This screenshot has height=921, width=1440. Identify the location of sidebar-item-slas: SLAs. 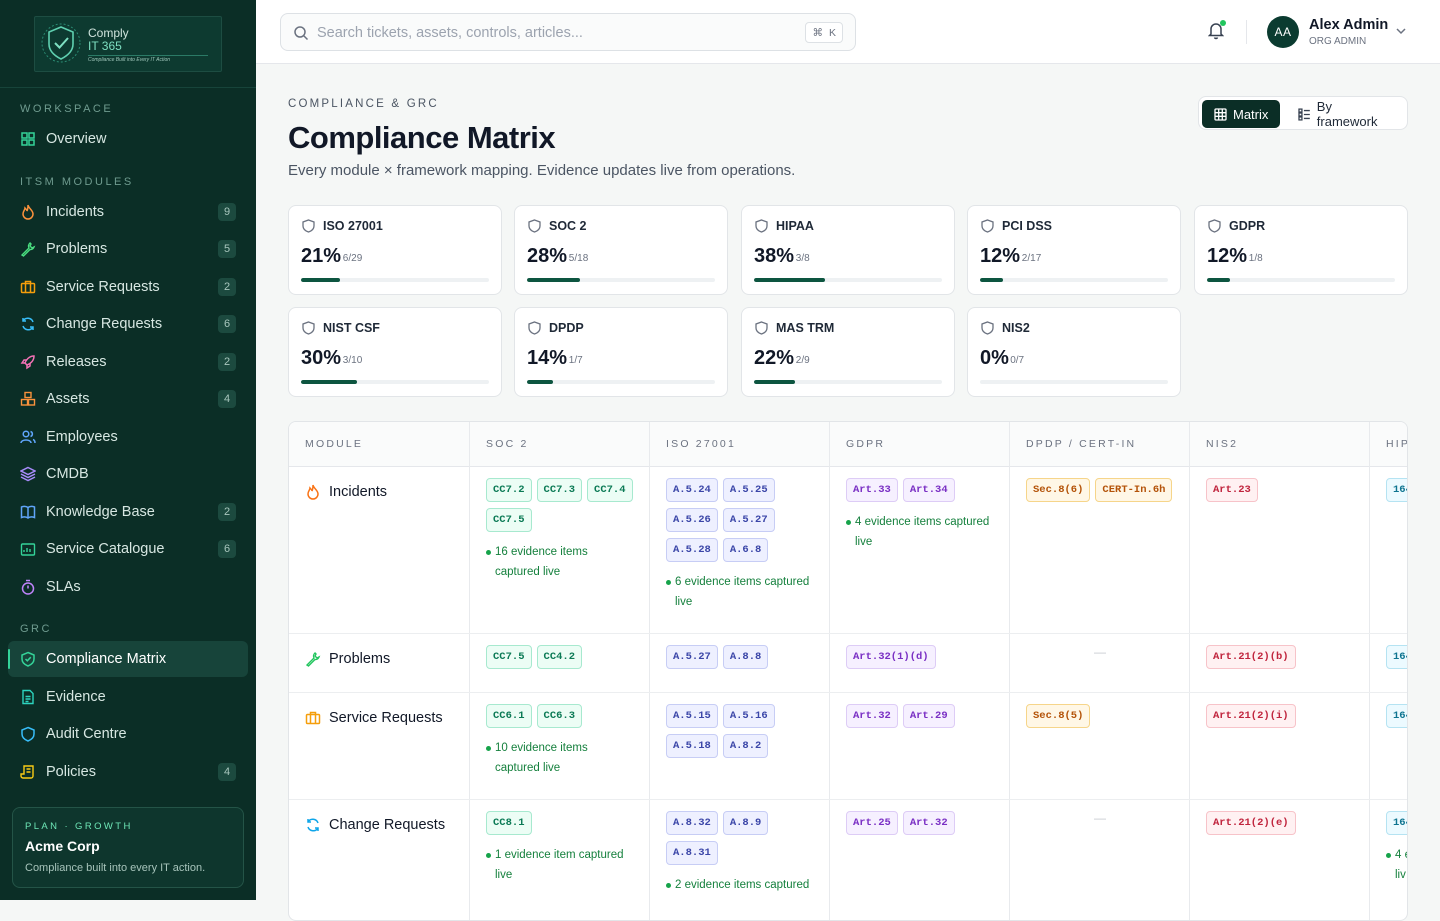
(128, 587).